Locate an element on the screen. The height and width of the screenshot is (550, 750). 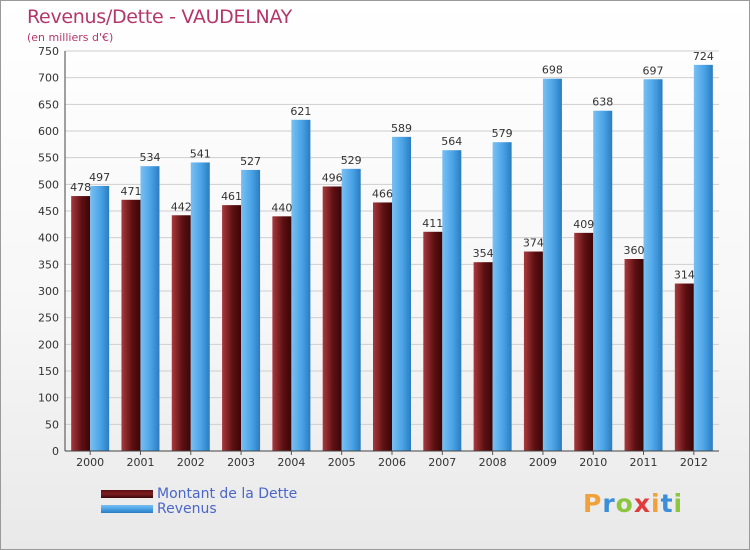
x-tick-label: 2007 is located at coordinates (442, 462).